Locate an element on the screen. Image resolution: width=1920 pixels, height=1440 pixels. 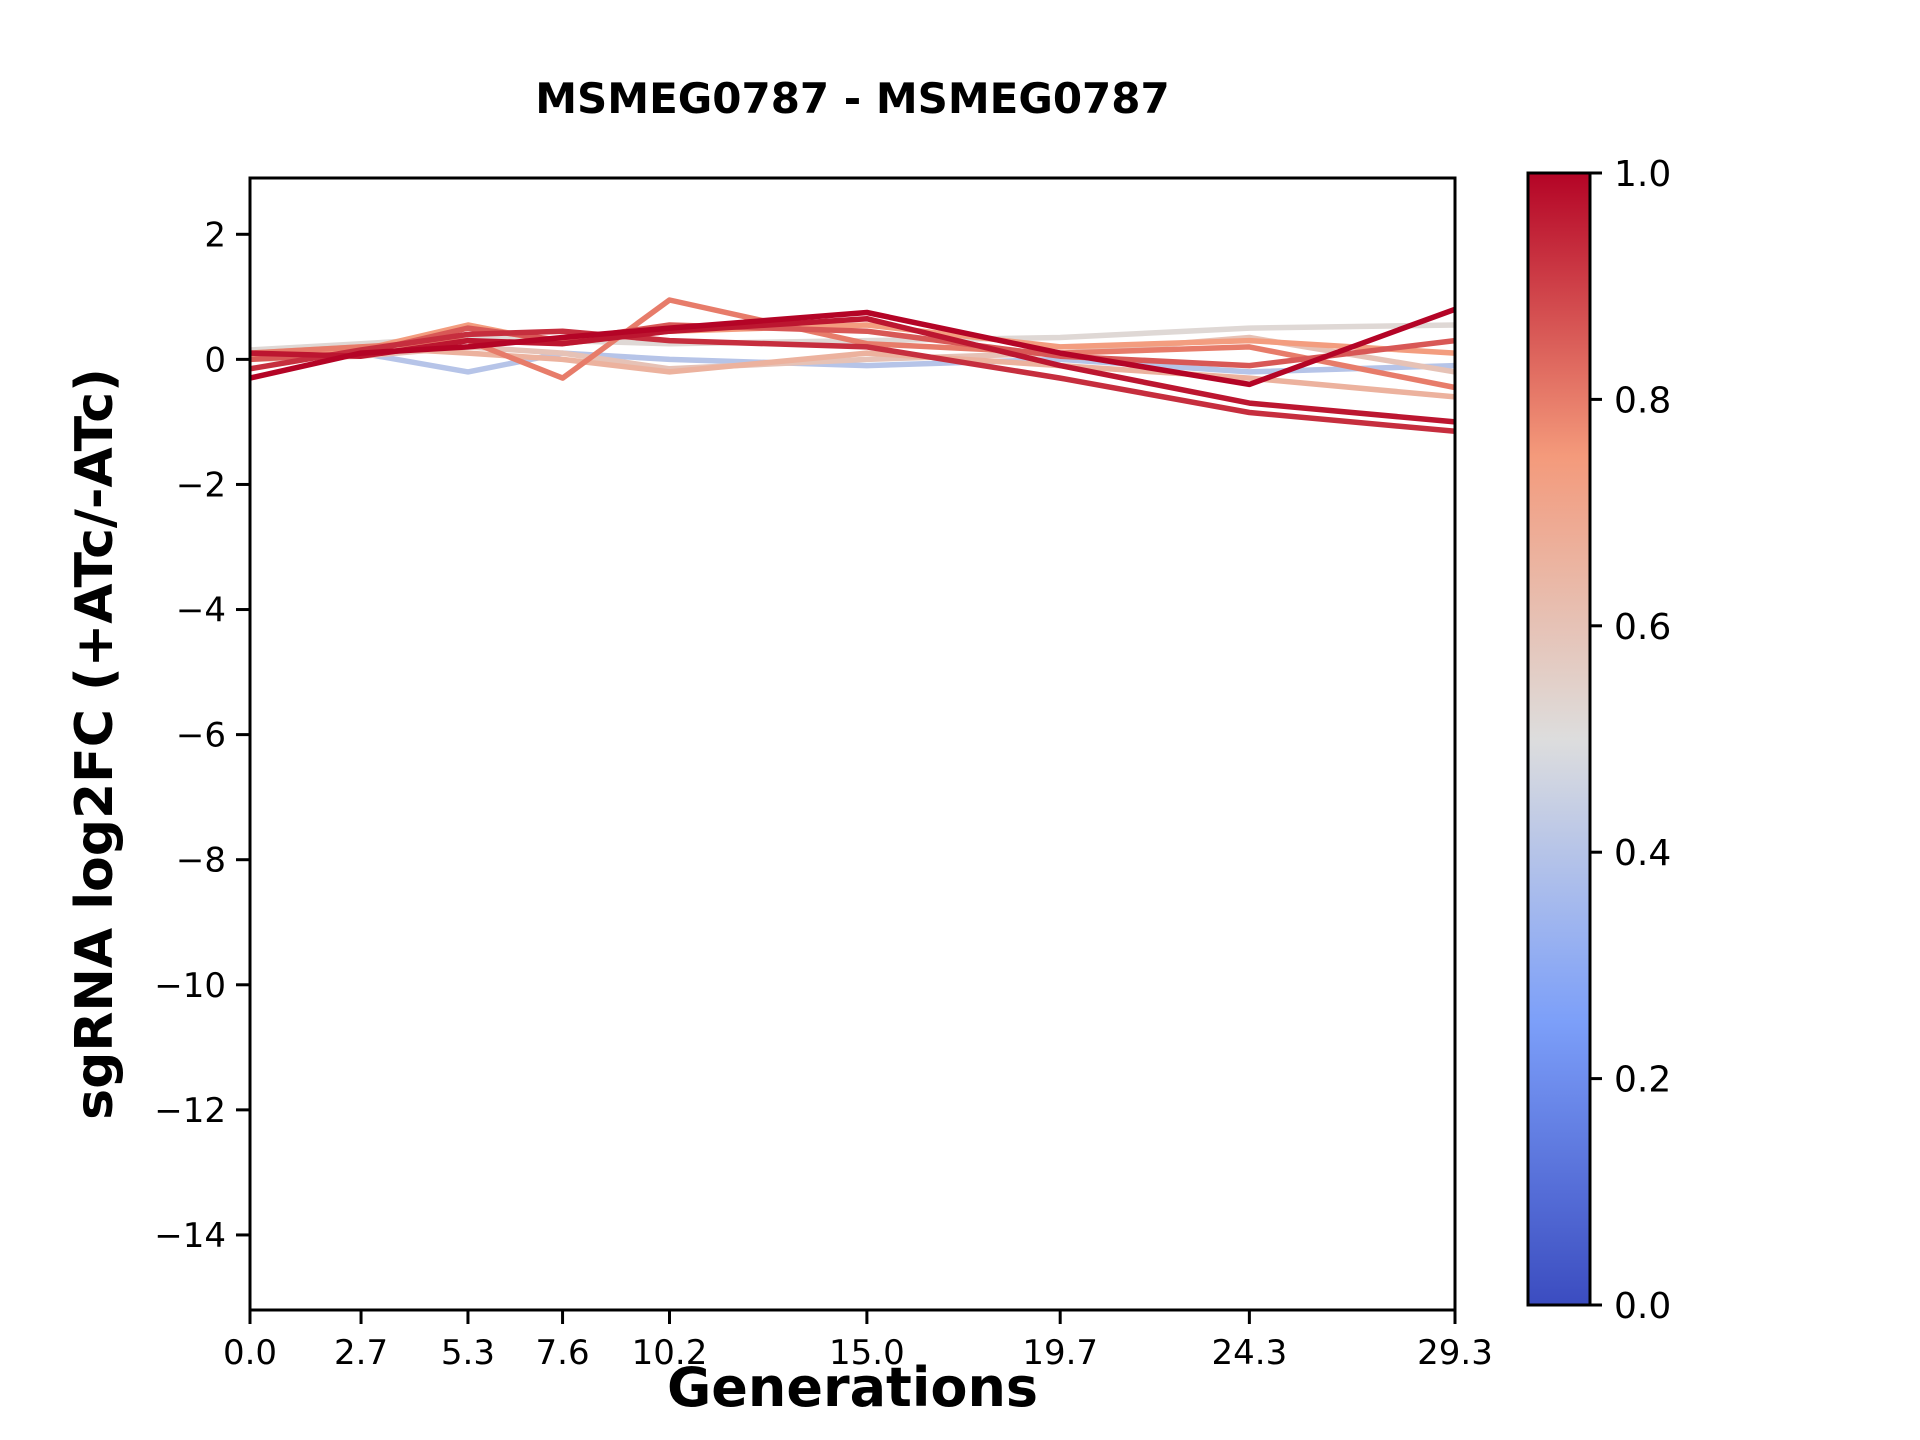
colorbar-tick-label: 0.6 is located at coordinates (1642, 627).